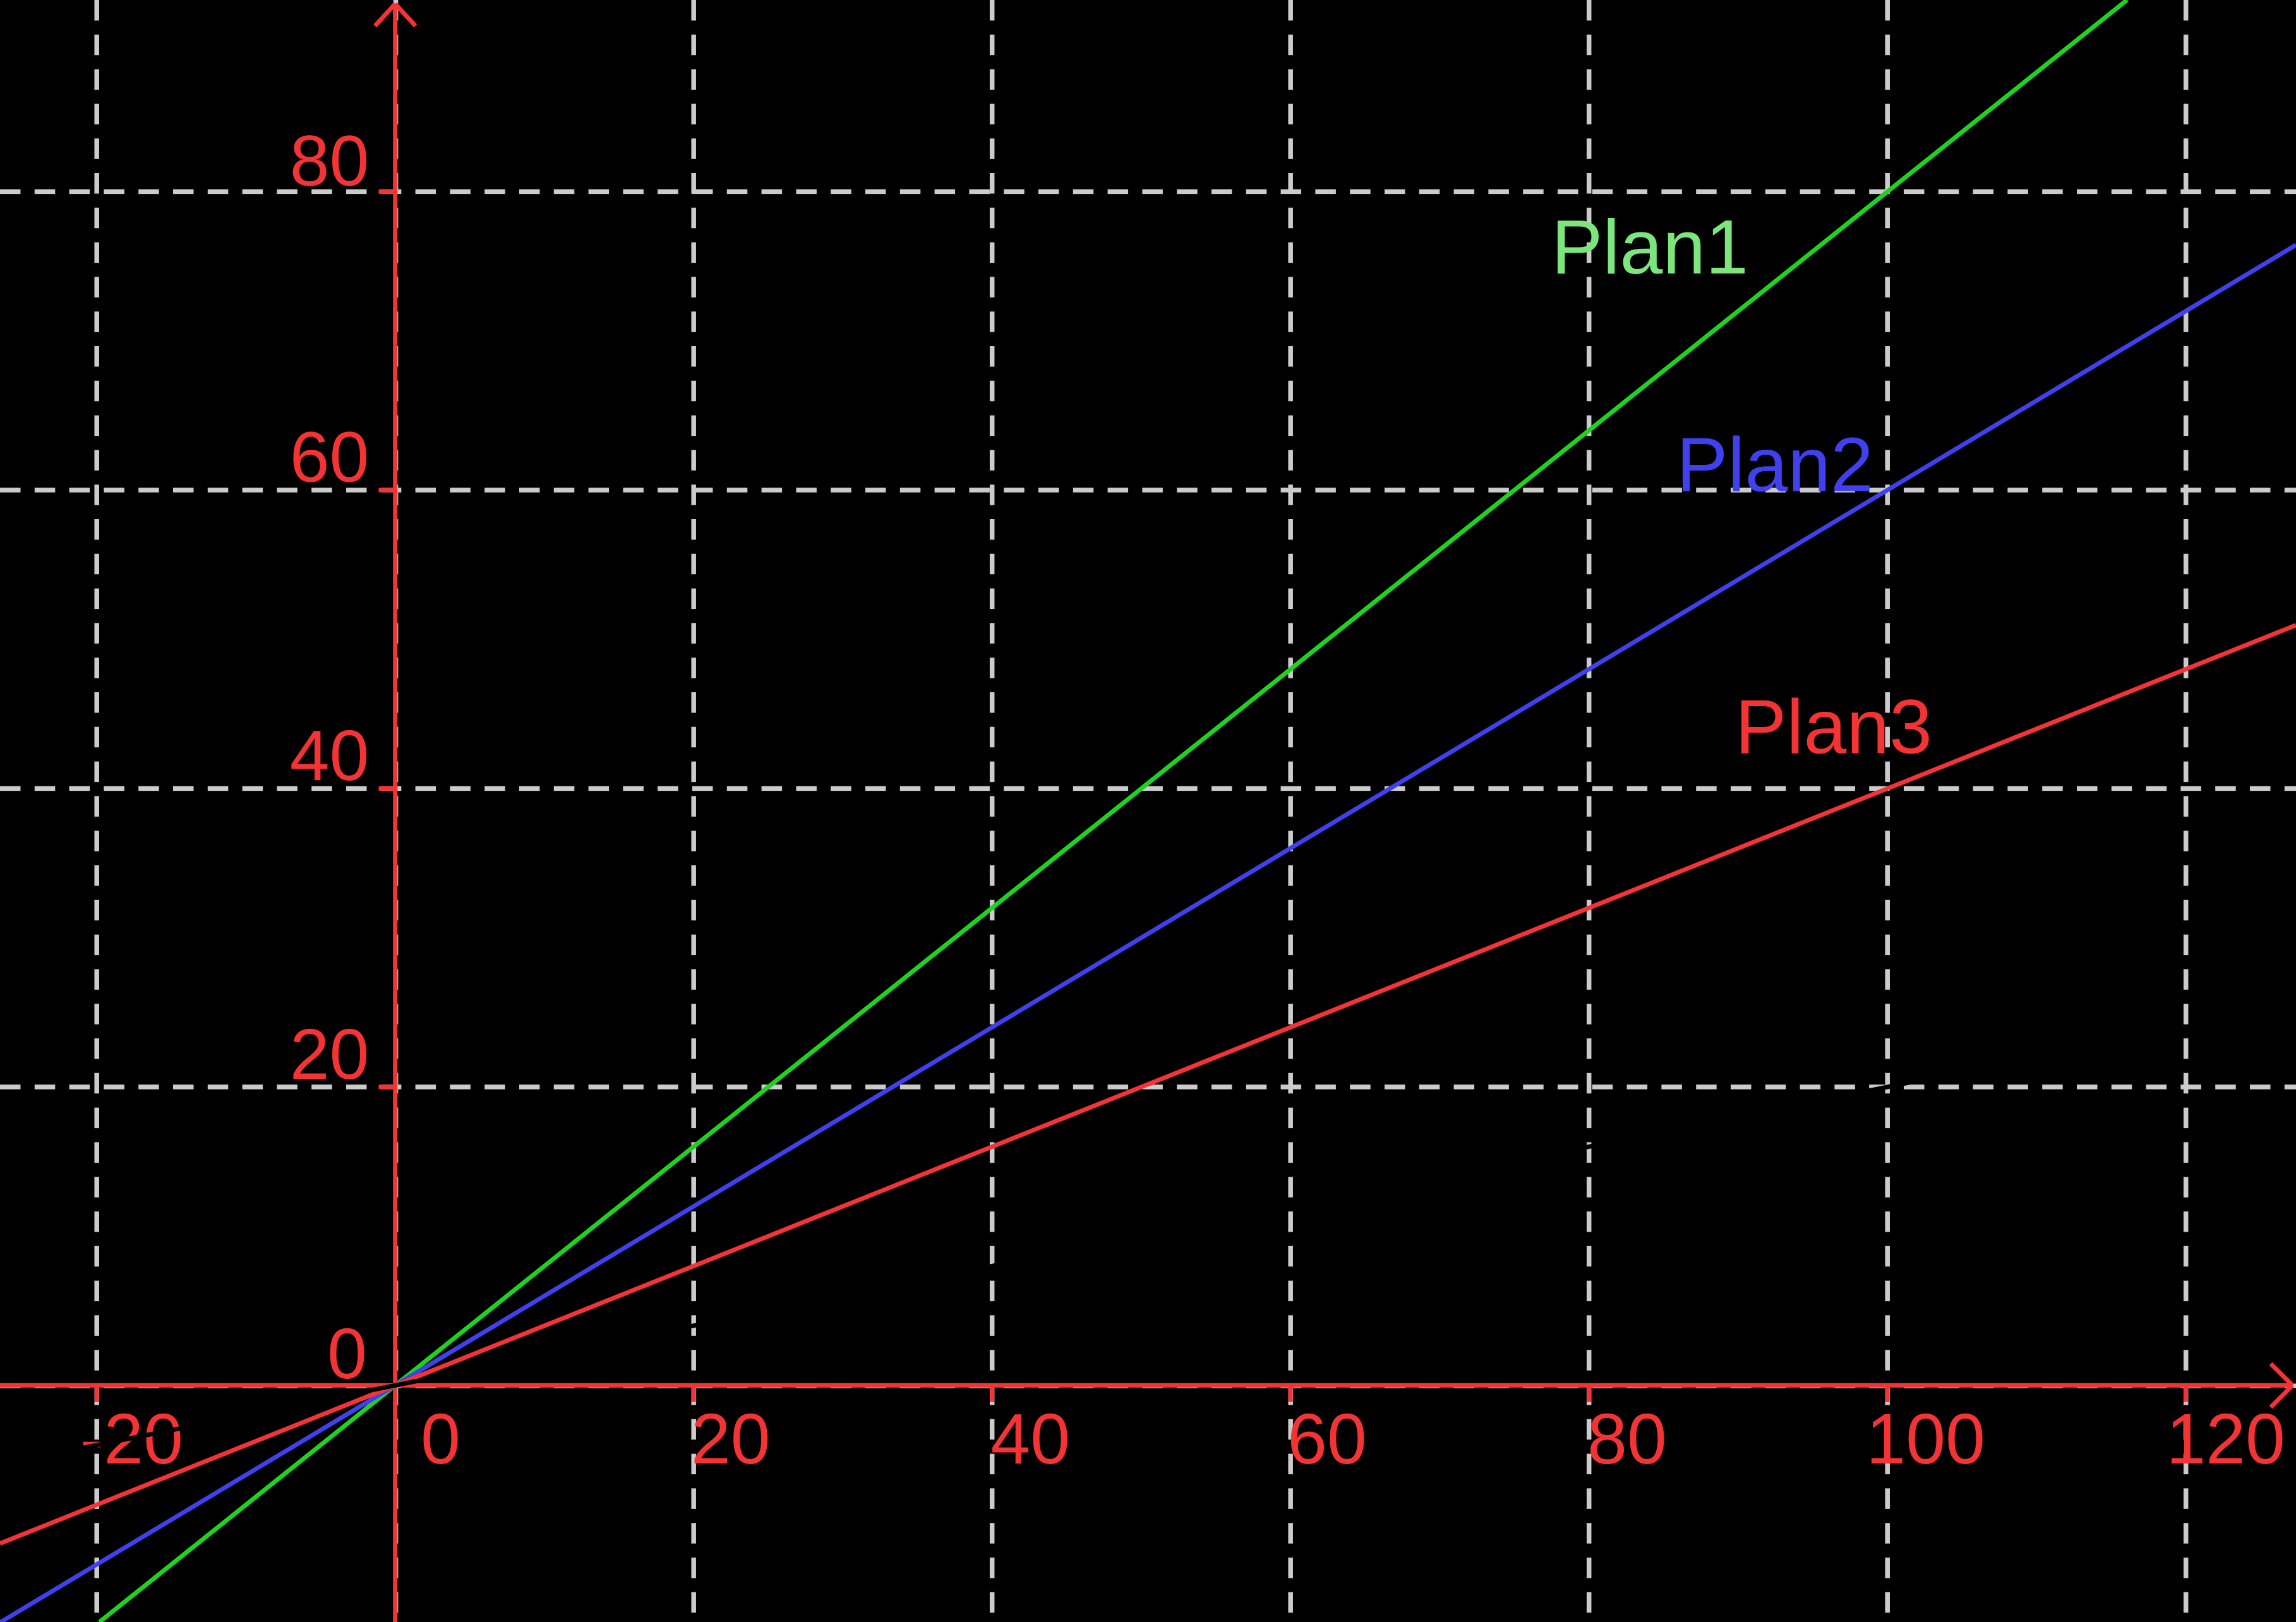  What do you see at coordinates (1925, 1439) in the screenshot?
I see `svg-text: 100` at bounding box center [1925, 1439].